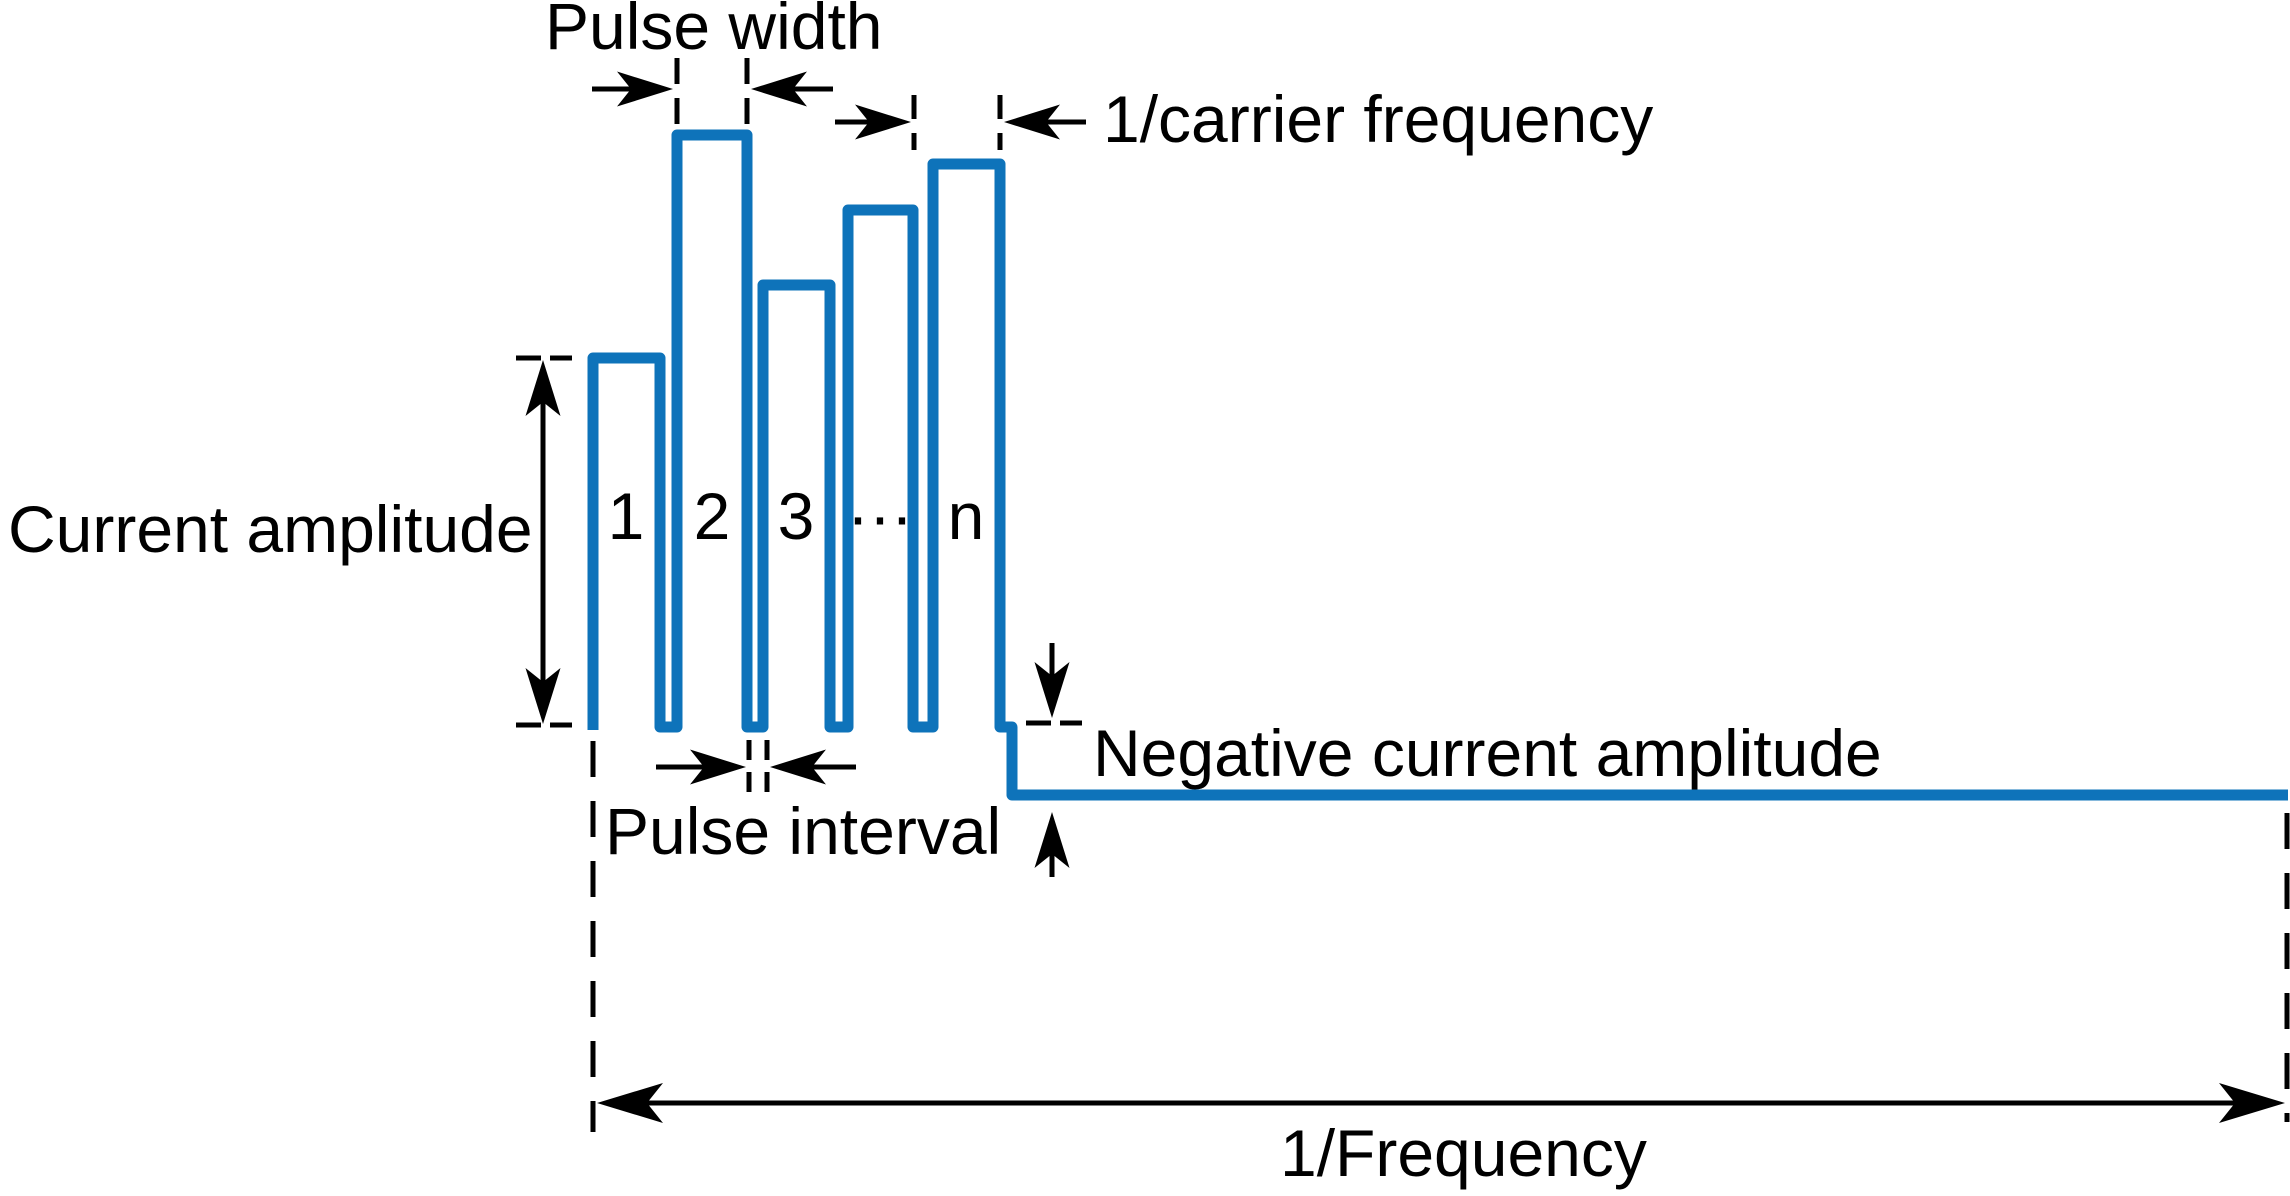 The width and height of the screenshot is (2290, 1196). What do you see at coordinates (645, 89) in the screenshot?
I see `pulse-width-arrow-left-head` at bounding box center [645, 89].